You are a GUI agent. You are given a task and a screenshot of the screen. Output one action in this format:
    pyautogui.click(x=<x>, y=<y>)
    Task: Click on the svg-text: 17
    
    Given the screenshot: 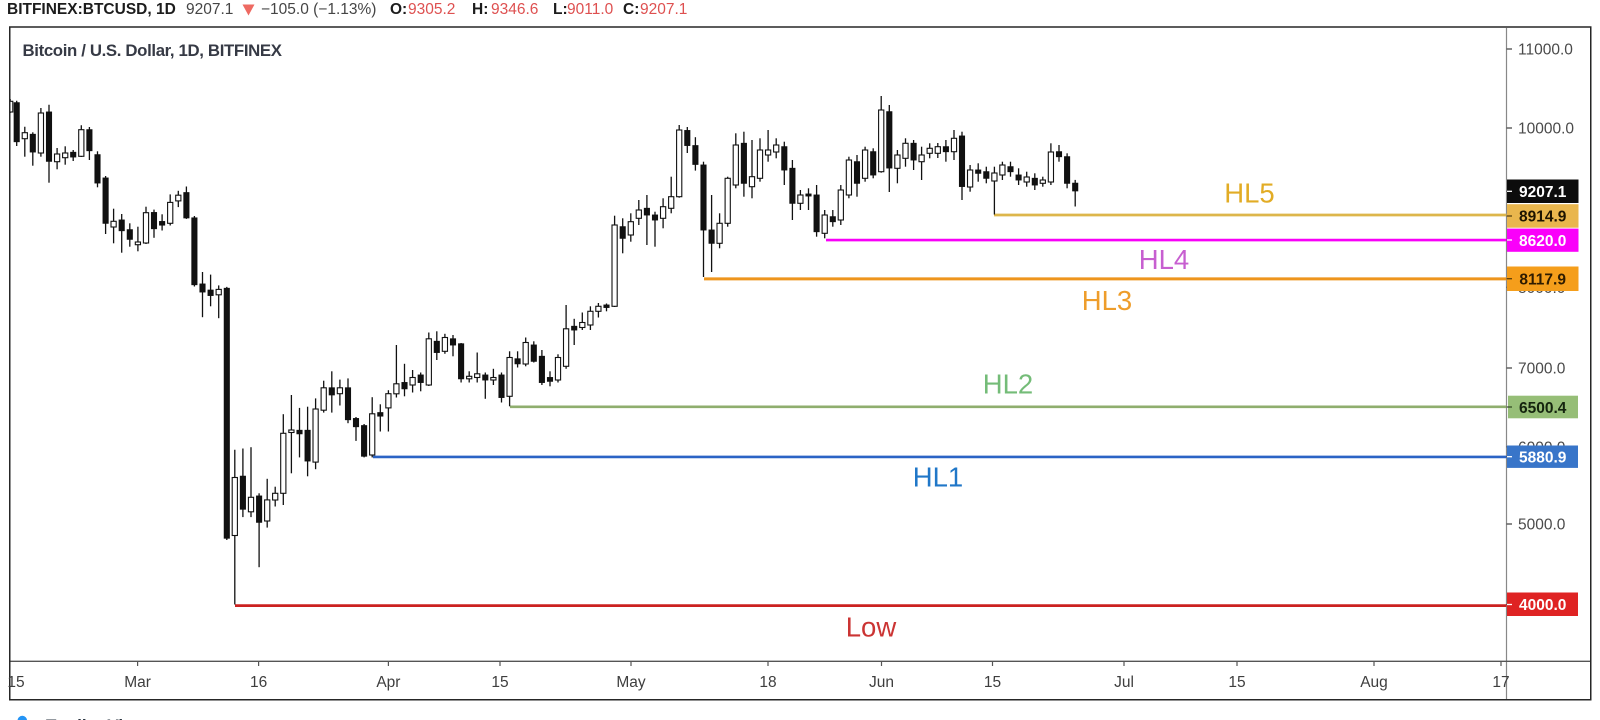 What is the action you would take?
    pyautogui.click(x=1500, y=682)
    